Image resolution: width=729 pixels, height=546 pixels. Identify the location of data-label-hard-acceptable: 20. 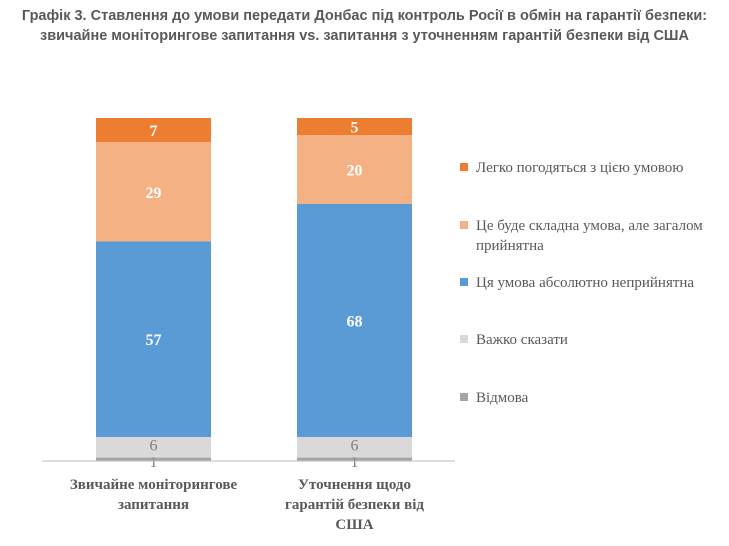
(355, 170).